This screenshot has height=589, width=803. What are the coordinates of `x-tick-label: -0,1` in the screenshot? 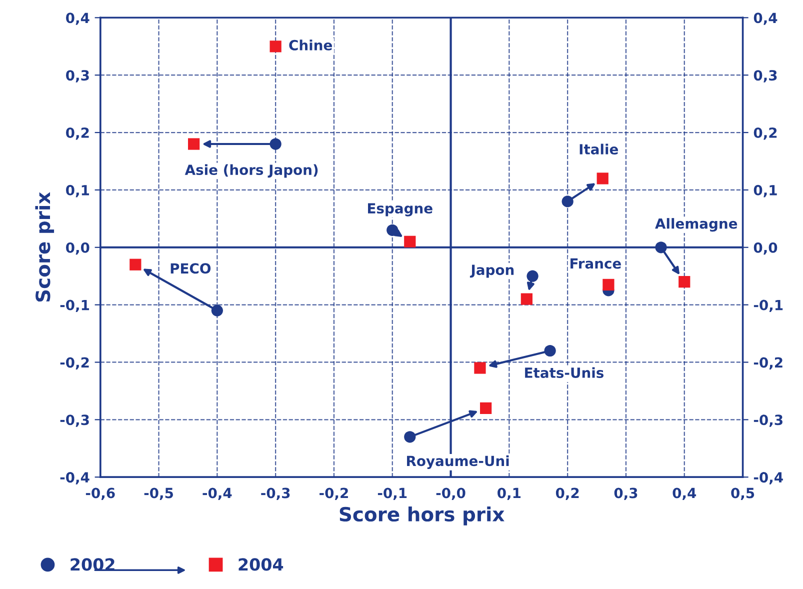 It's located at (392, 494).